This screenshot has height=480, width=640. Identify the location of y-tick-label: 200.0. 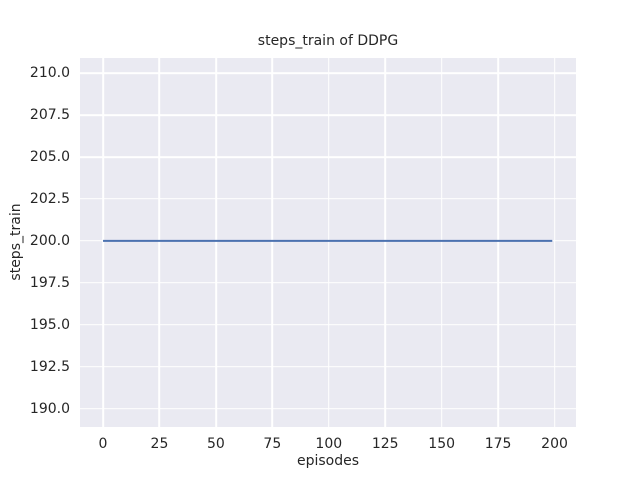
(49, 240).